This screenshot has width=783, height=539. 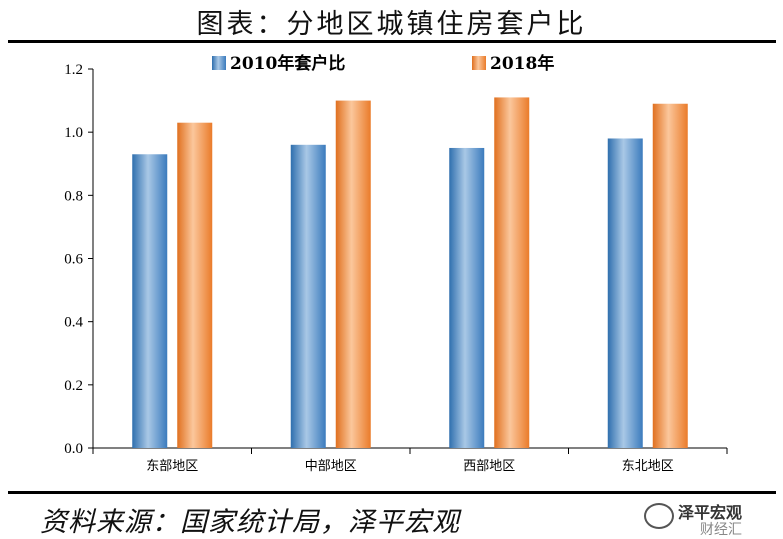 I want to click on source-note: 资料来源：国家统计局，泽平宏观, so click(x=250, y=522).